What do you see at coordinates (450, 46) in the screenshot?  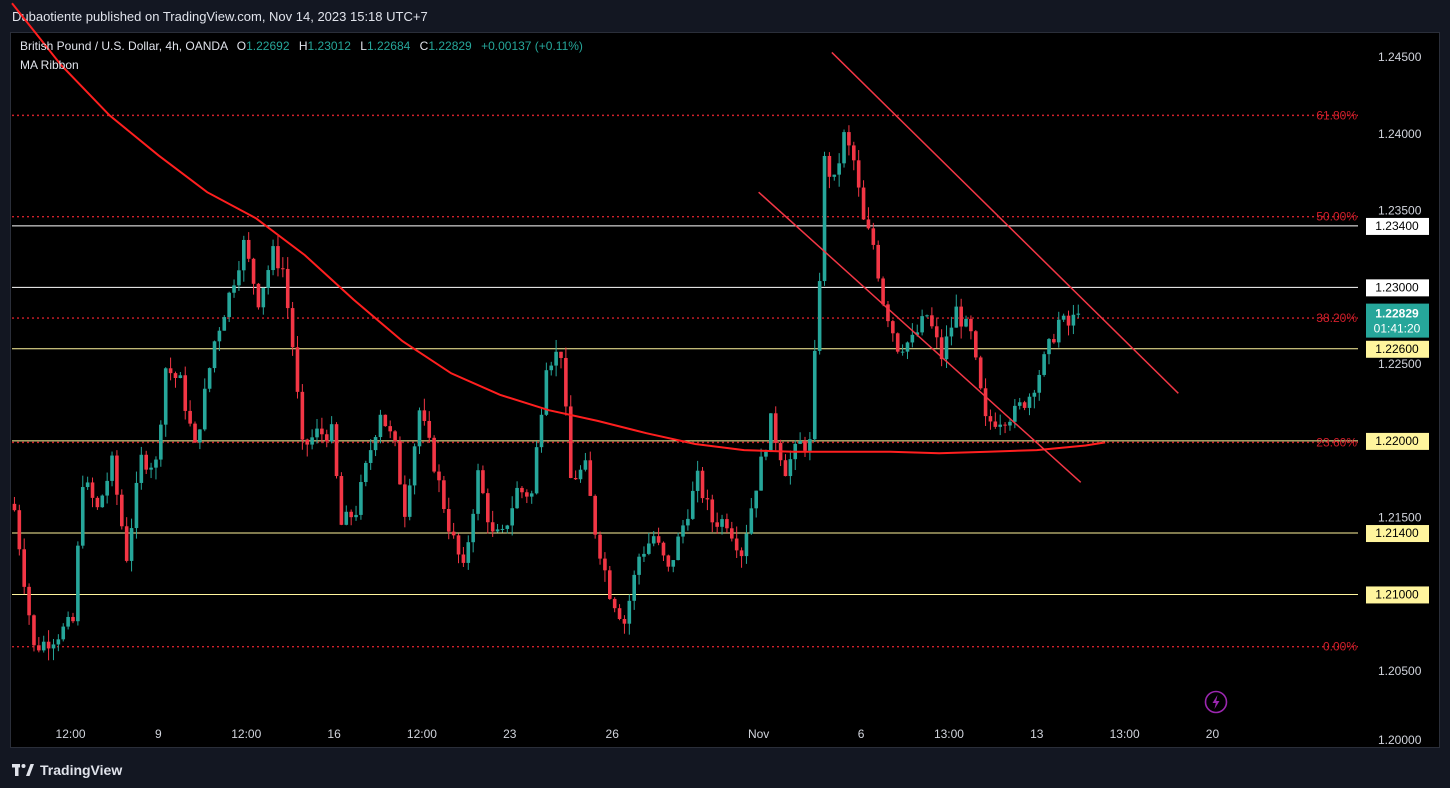 I see `close-value: 1.22829` at bounding box center [450, 46].